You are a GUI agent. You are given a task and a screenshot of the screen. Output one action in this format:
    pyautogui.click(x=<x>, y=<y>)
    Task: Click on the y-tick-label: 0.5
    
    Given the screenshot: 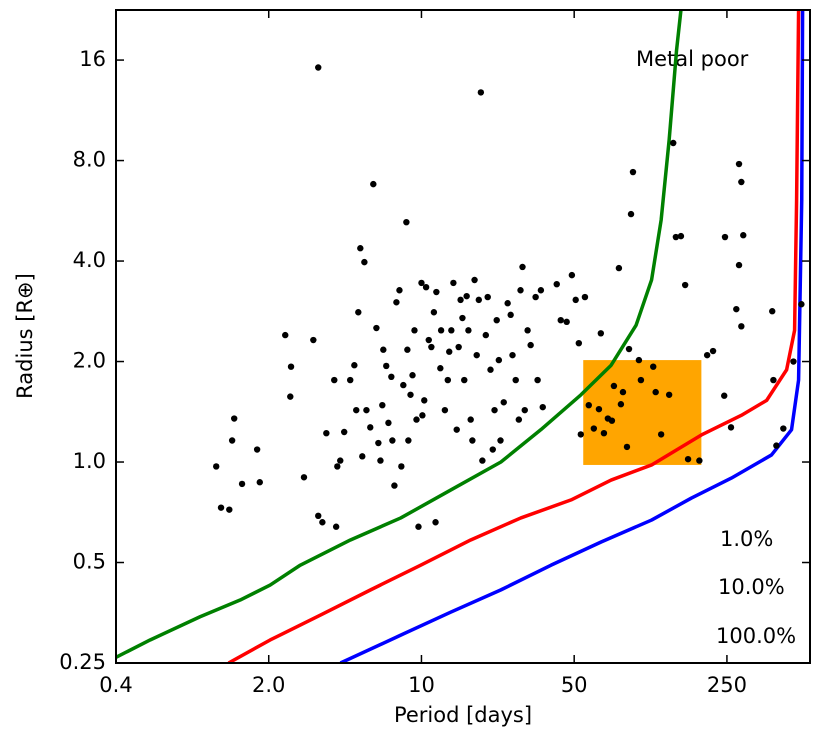 What is the action you would take?
    pyautogui.click(x=89, y=562)
    